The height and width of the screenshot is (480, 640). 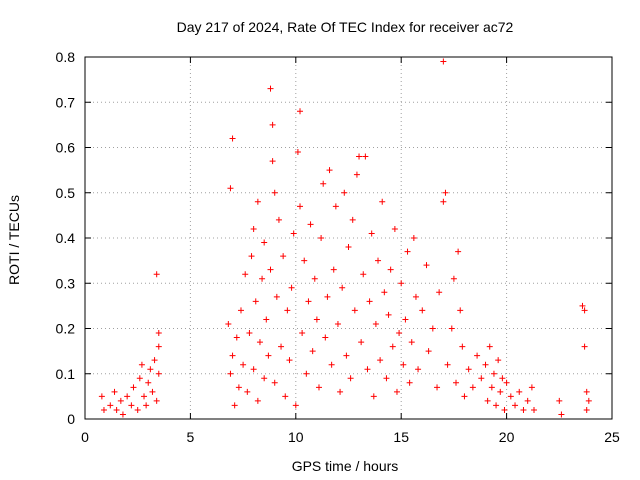 I want to click on y-tick-label: 0.1, so click(x=66, y=374).